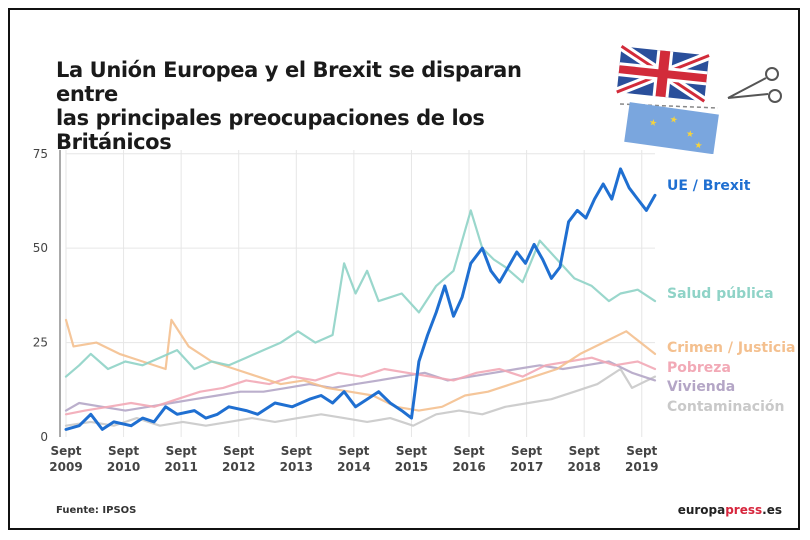 This screenshot has height=540, width=810. Describe the element at coordinates (40, 154) in the screenshot. I see `y-tick-label: 75` at that location.